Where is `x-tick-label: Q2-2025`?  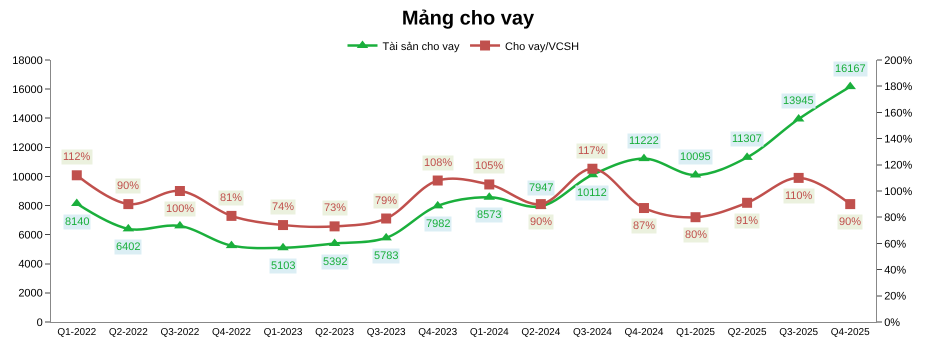
x-tick-label: Q2-2025 is located at coordinates (747, 332).